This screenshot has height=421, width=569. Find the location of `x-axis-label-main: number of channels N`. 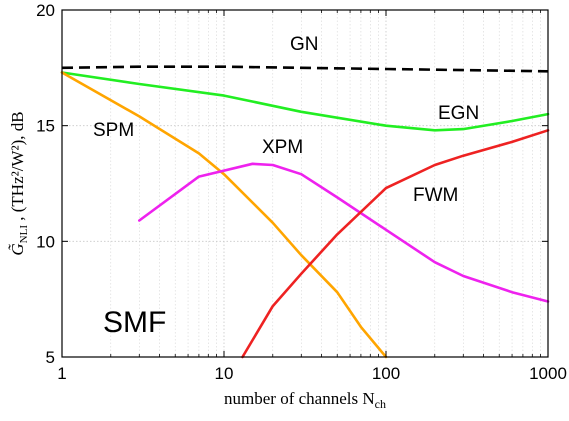

x-axis-label-main: number of channels N is located at coordinates (299, 398).